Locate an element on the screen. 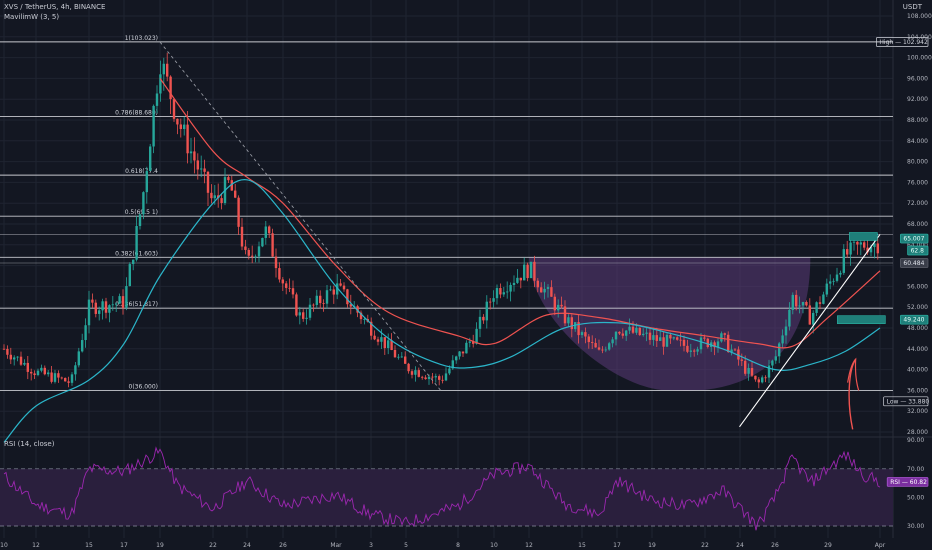  cup-area is located at coordinates (670, 324).